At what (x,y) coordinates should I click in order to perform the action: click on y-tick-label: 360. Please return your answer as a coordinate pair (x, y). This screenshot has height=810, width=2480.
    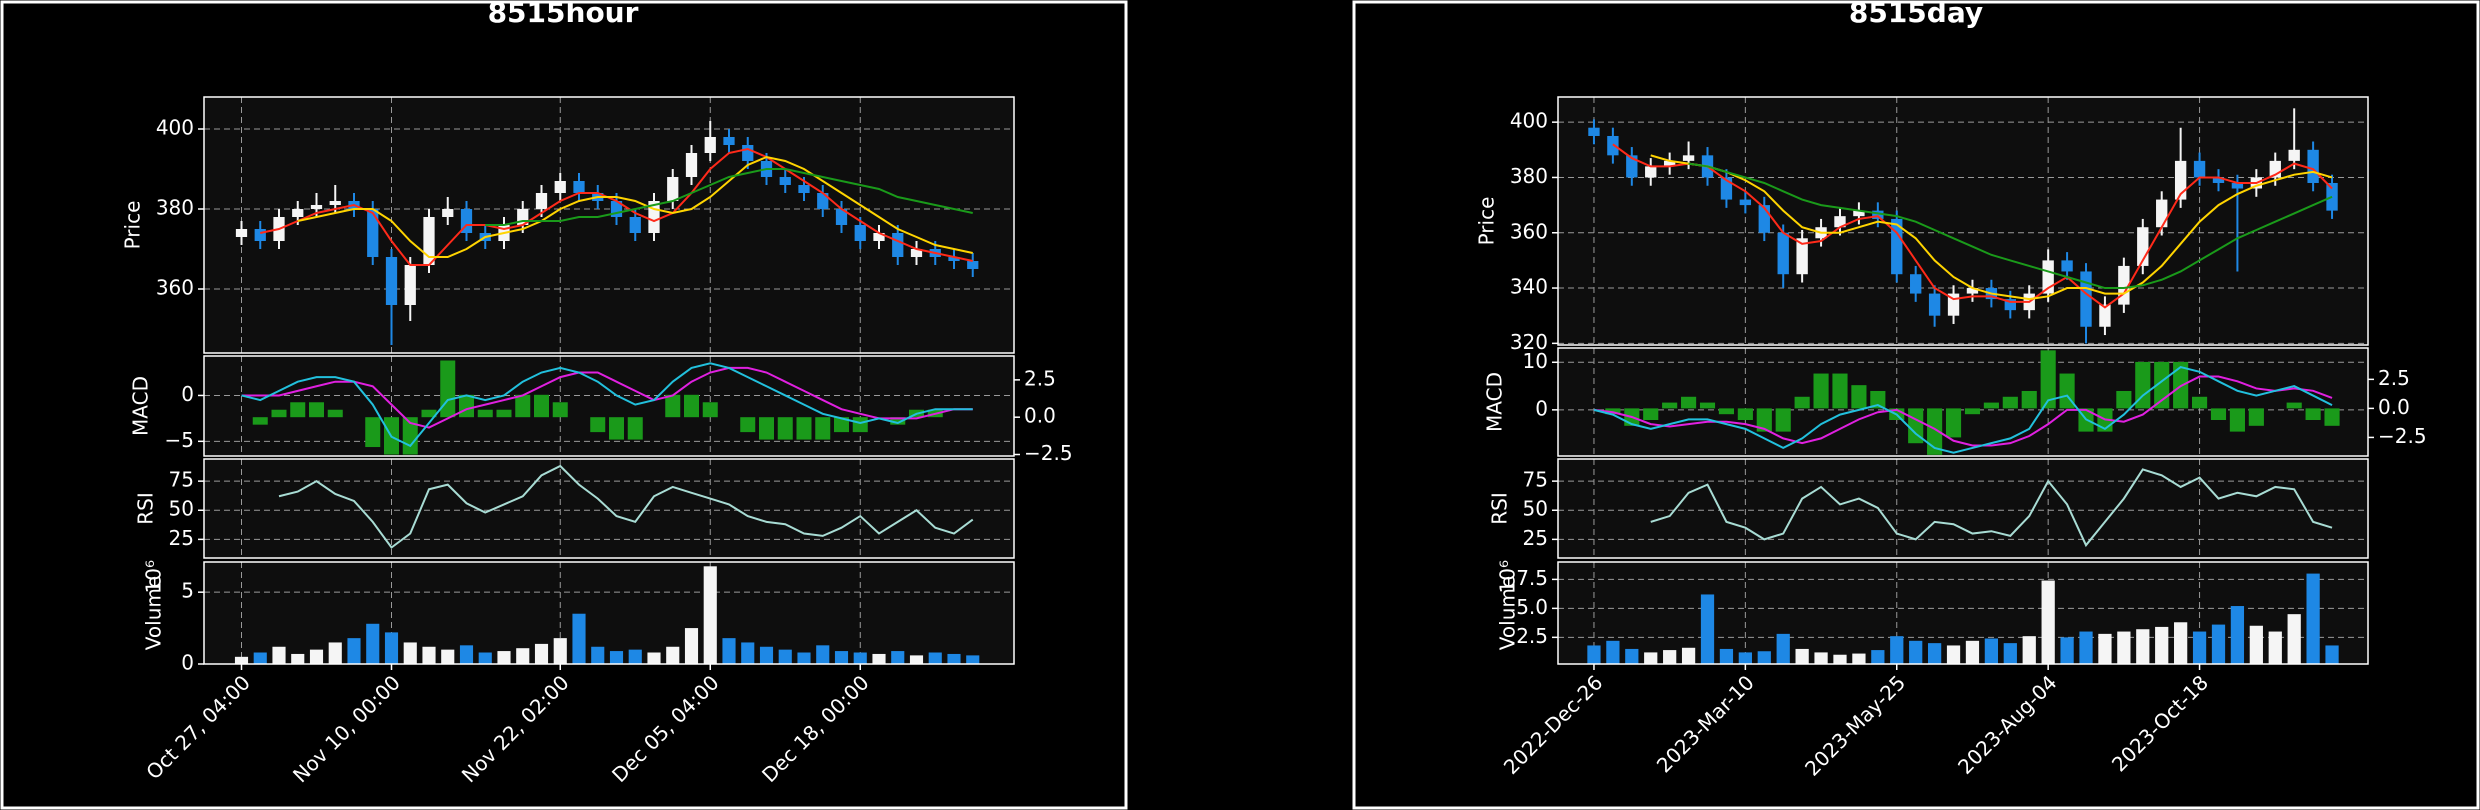
    Looking at the image, I should click on (175, 288).